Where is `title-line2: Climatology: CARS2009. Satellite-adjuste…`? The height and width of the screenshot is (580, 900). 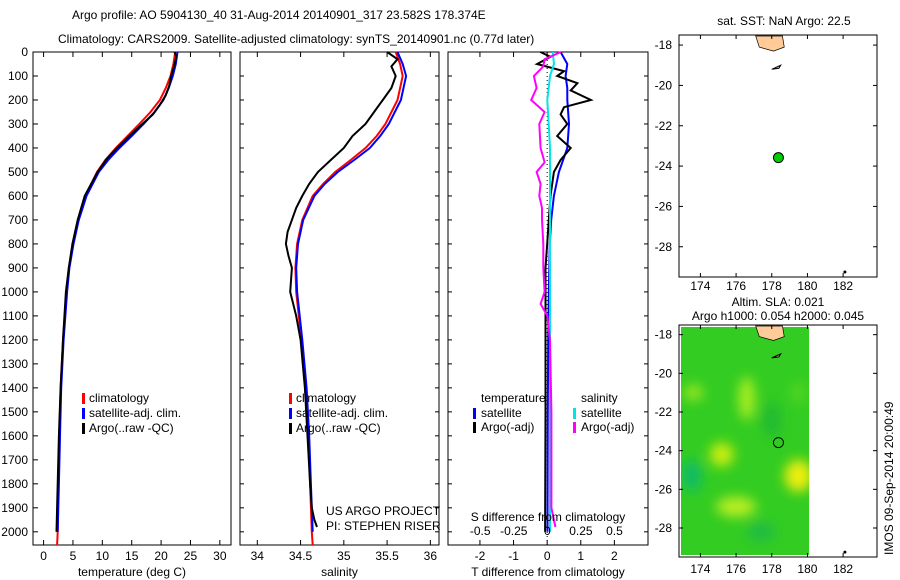
title-line2: Climatology: CARS2009. Satellite-adjuste… is located at coordinates (296, 39).